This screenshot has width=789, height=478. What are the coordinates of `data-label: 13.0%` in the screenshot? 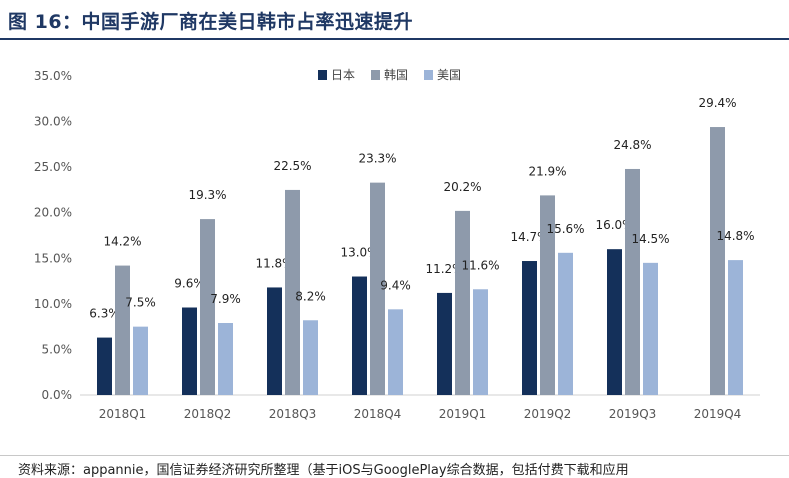 It's located at (359, 253).